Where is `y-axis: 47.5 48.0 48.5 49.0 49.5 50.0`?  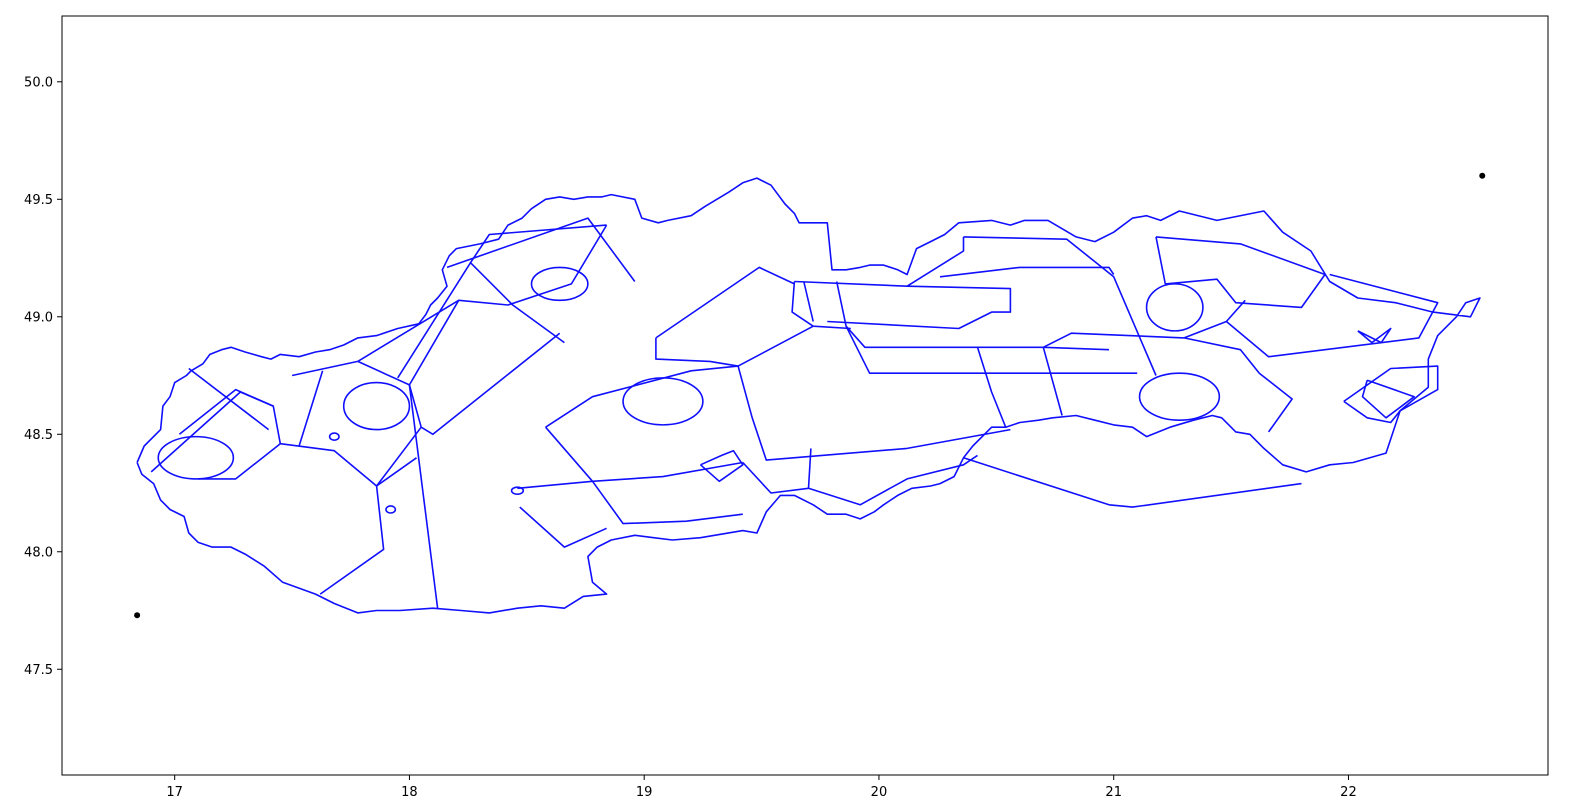
y-axis: 47.5 48.0 48.5 49.0 49.5 50.0 is located at coordinates (43, 376).